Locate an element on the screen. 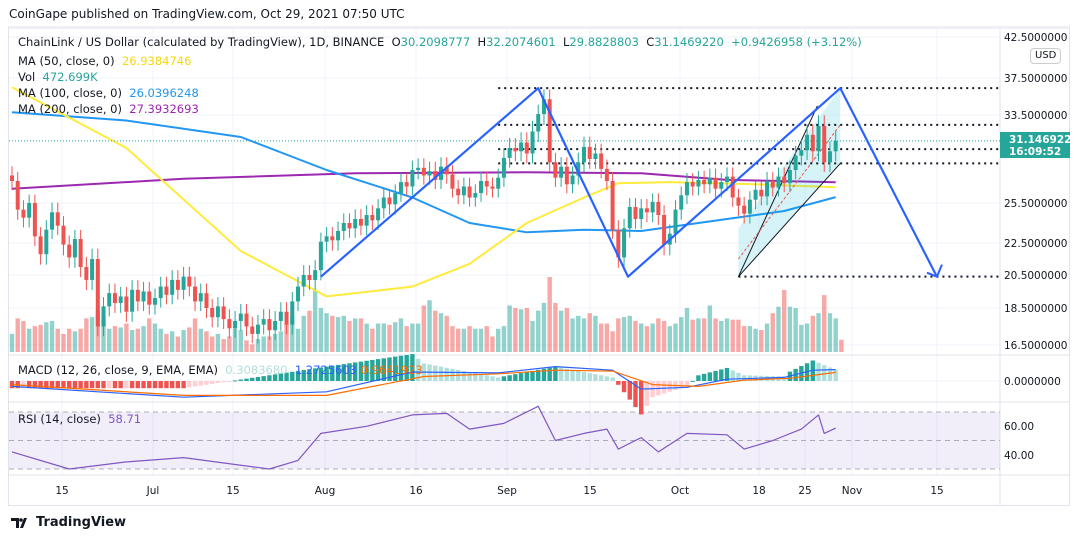  macd-hist-value: 0.3083680 is located at coordinates (256, 370).